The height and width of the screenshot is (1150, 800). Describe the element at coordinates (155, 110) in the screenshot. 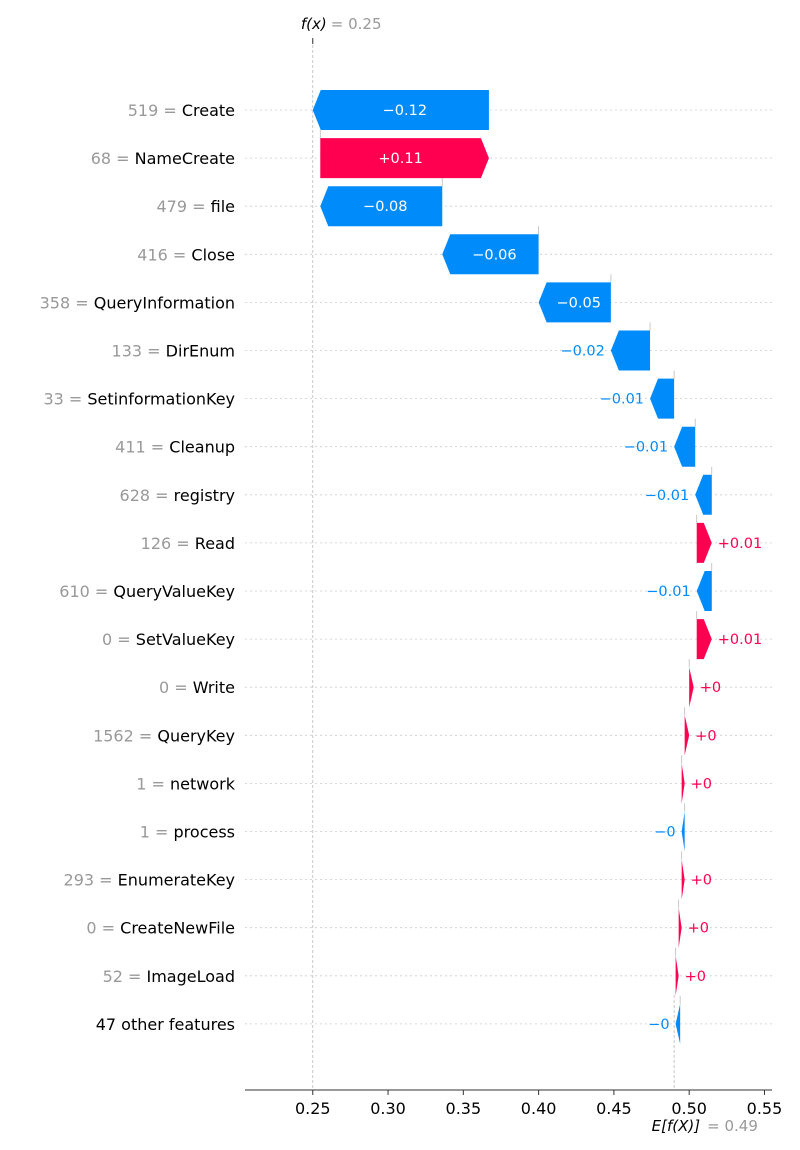

I see `feature-value: 519 =` at that location.